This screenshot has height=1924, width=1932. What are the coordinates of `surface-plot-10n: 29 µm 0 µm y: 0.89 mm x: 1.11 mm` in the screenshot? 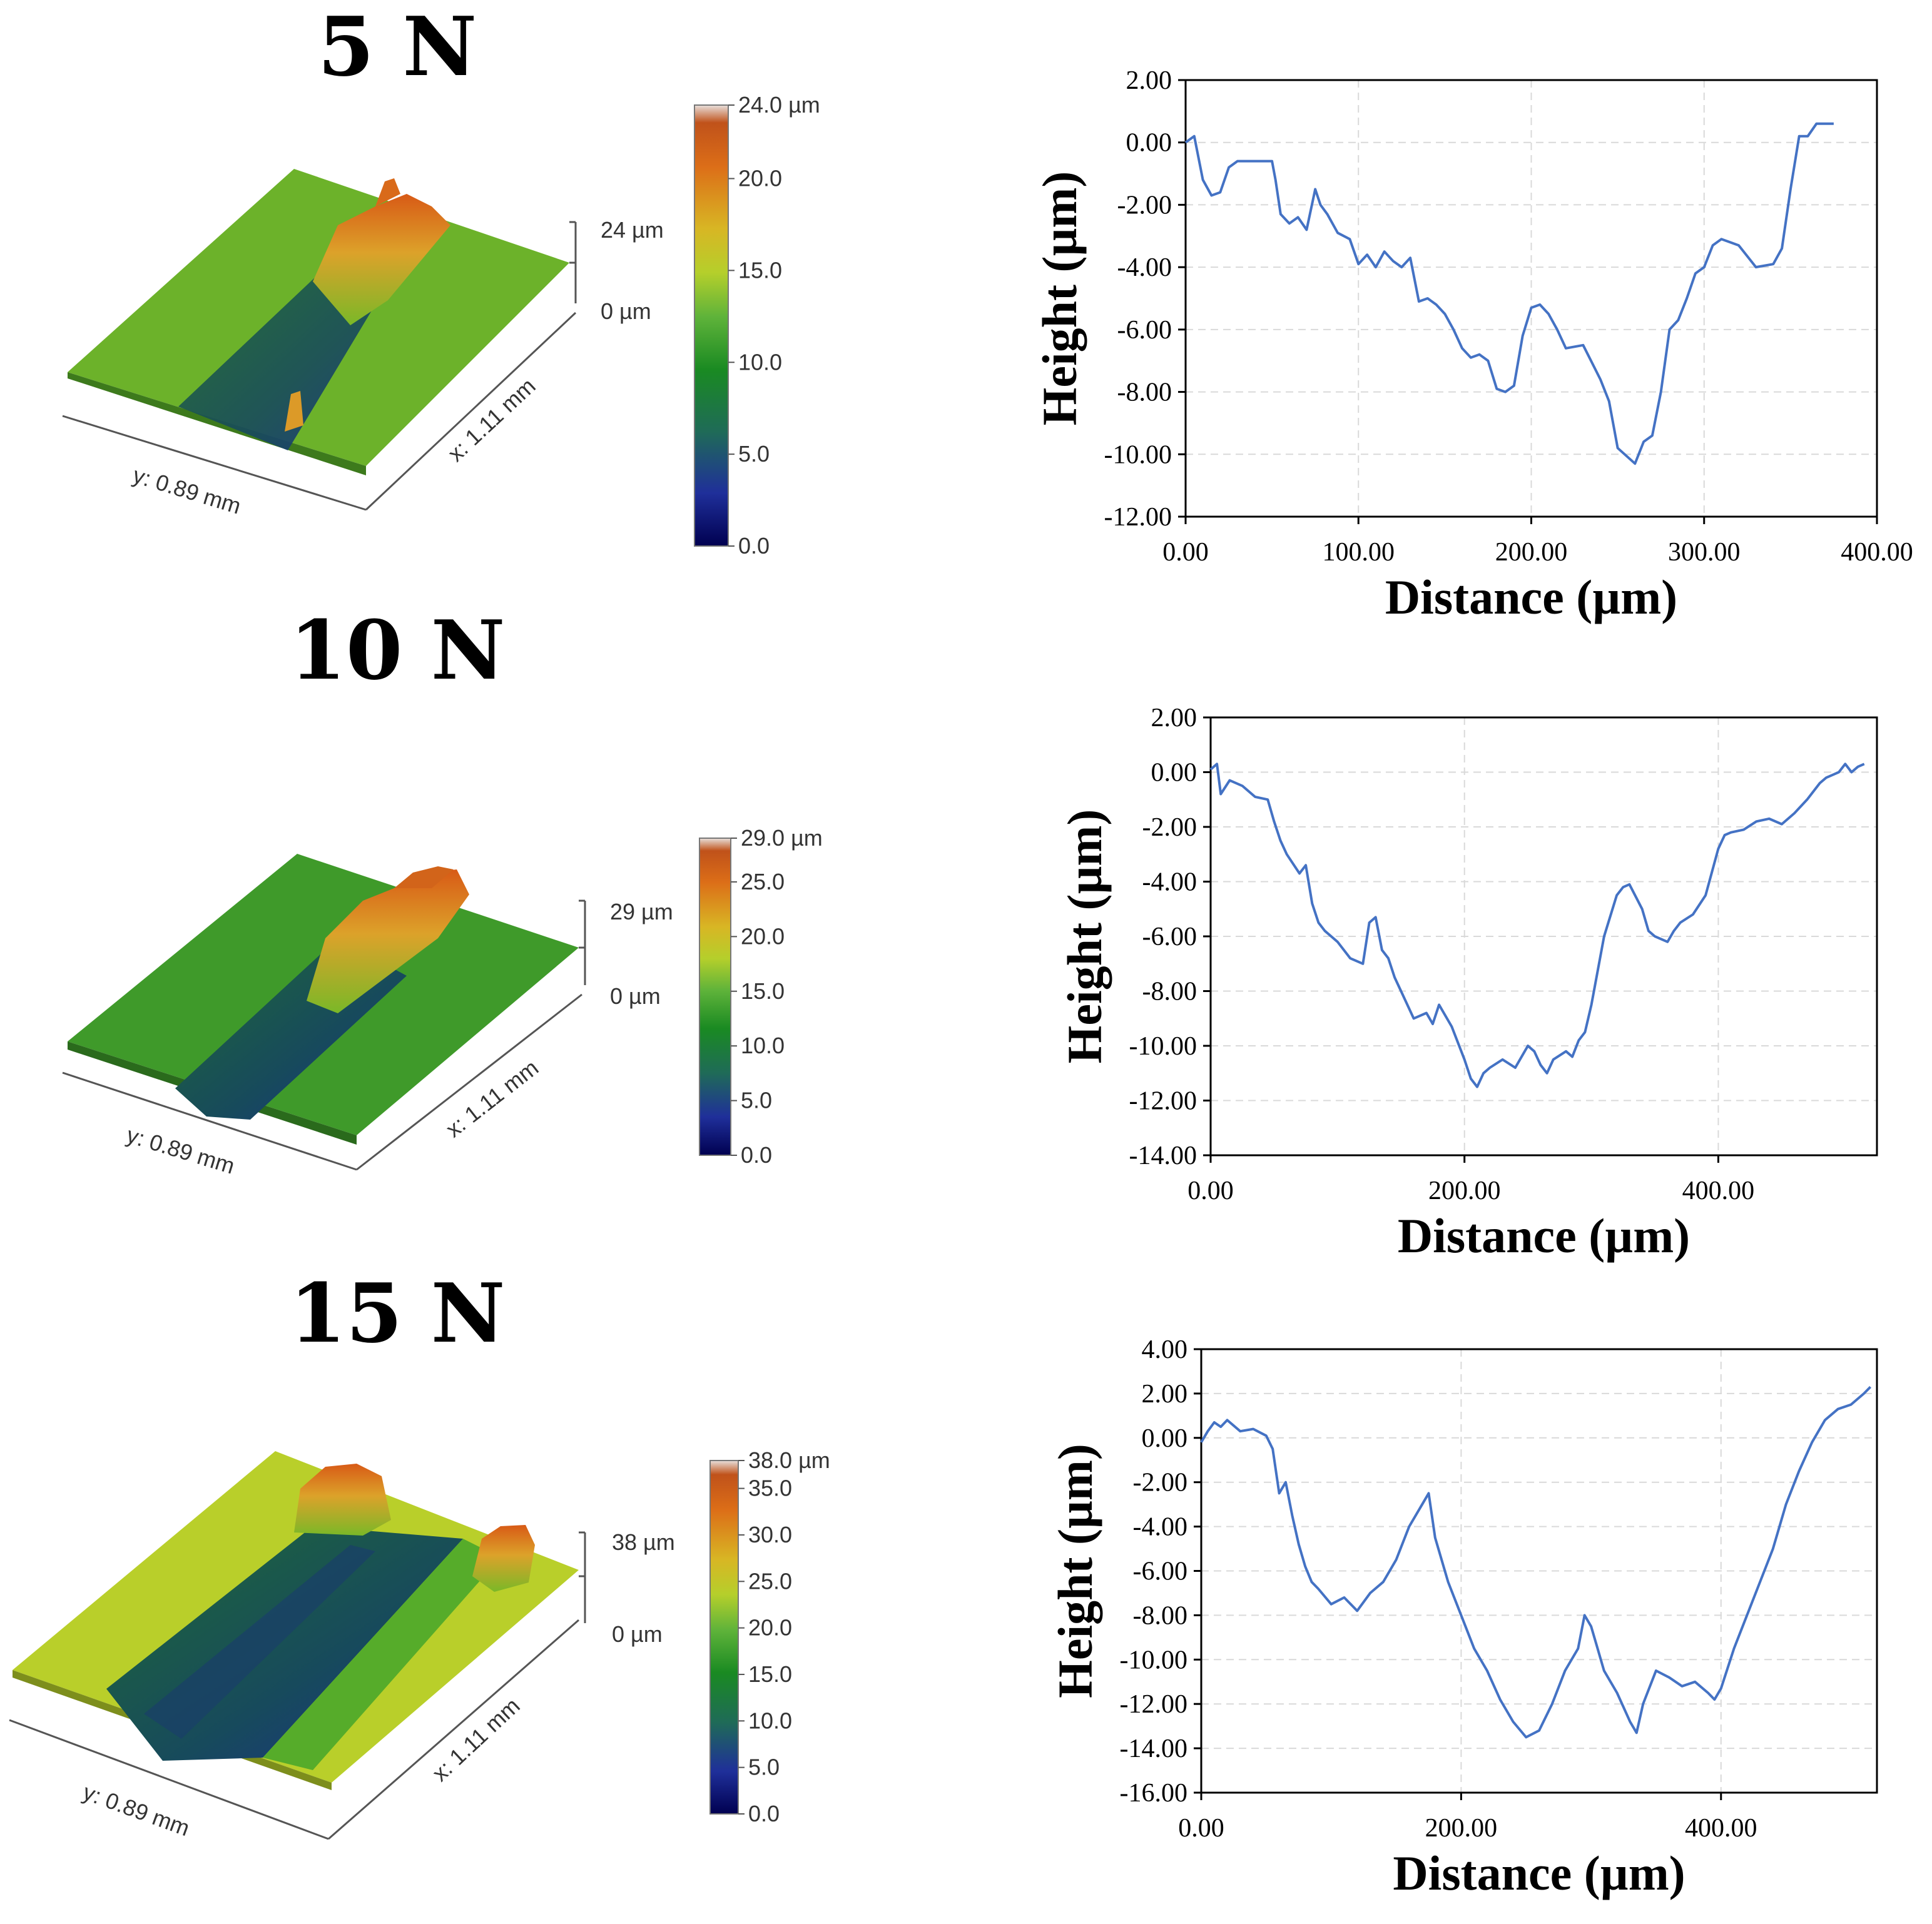 It's located at (367, 1017).